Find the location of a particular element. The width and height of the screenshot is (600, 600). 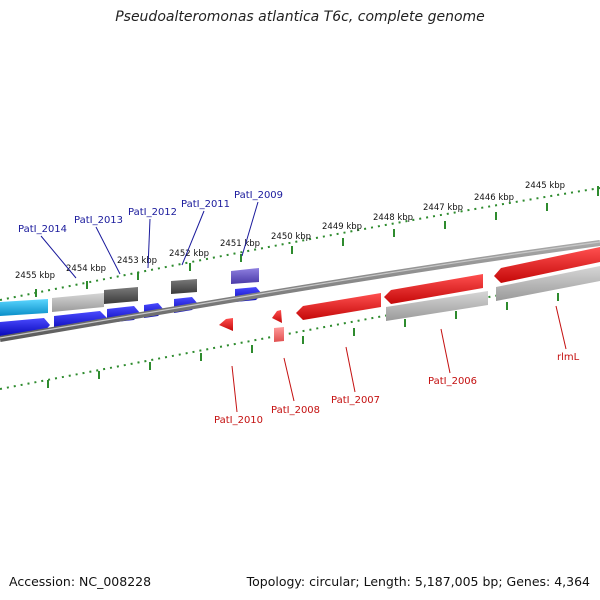

gene-label: PatI_2011 is located at coordinates (205, 204).